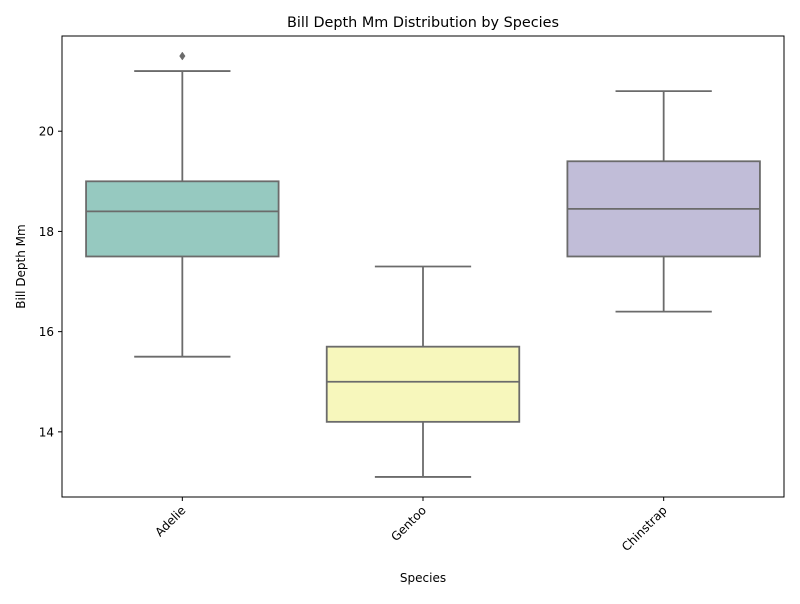 The image size is (800, 604). I want to click on x-tick-label-chinstrap: Chinstrap, so click(644, 528).